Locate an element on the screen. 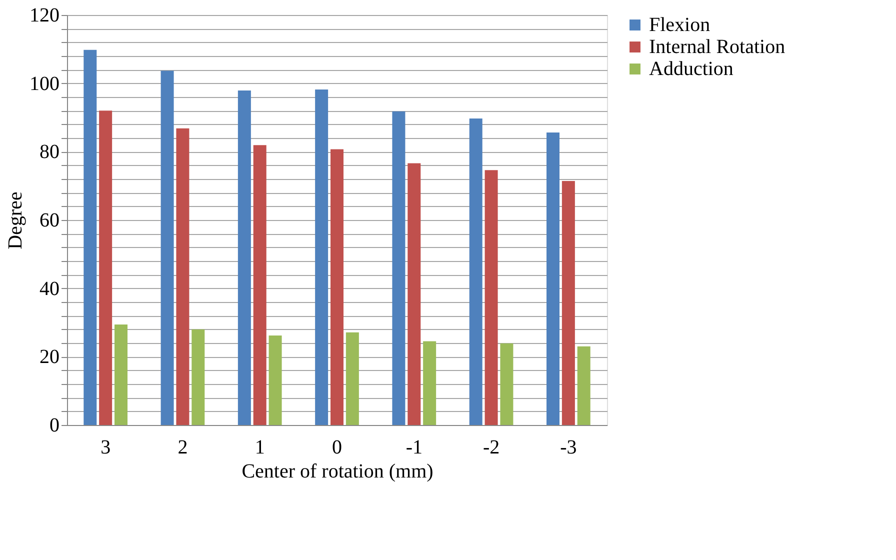 Image resolution: width=896 pixels, height=560 pixels. y-tick-label: 100 is located at coordinates (45, 83).